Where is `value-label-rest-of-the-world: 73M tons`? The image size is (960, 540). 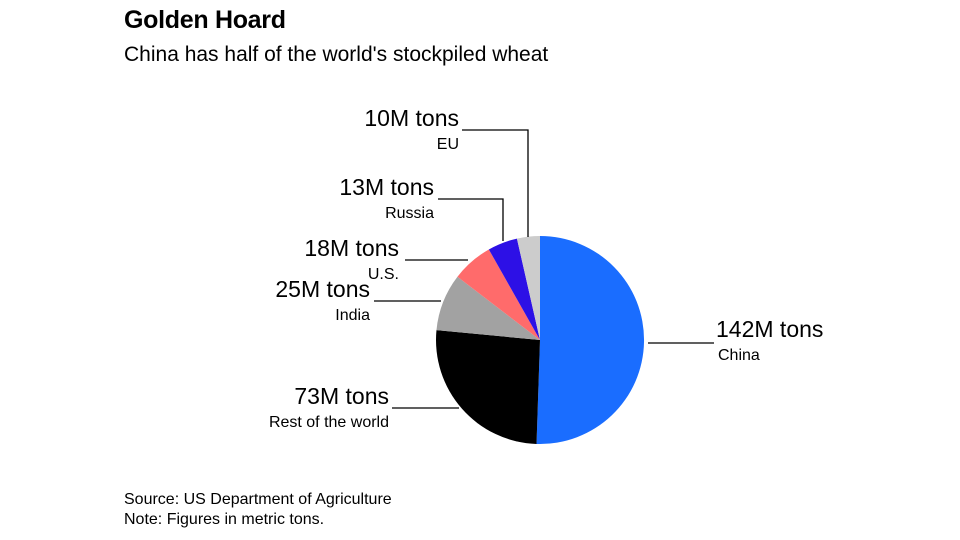 value-label-rest-of-the-world: 73M tons is located at coordinates (341, 396).